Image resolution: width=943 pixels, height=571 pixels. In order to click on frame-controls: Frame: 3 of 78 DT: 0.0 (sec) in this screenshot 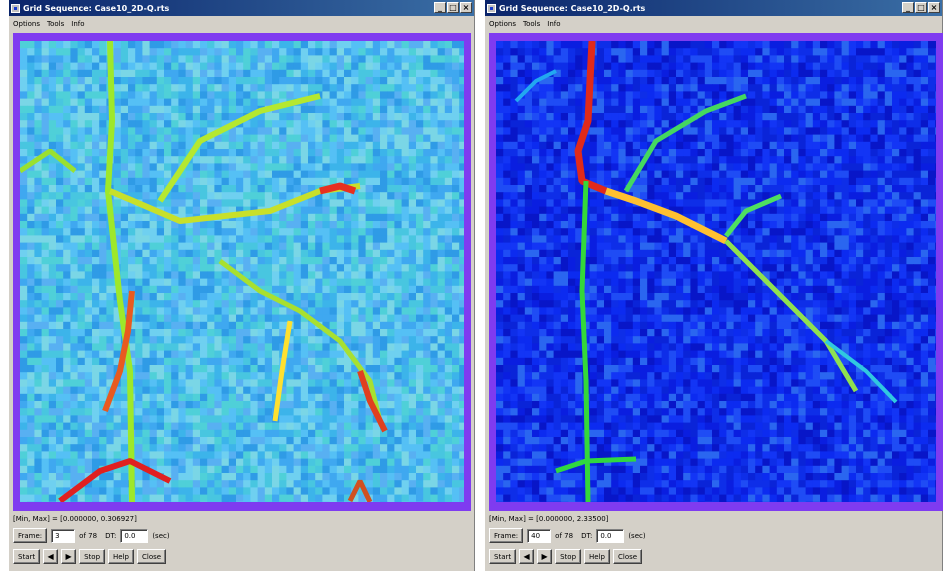, I will do `click(91, 535)`.